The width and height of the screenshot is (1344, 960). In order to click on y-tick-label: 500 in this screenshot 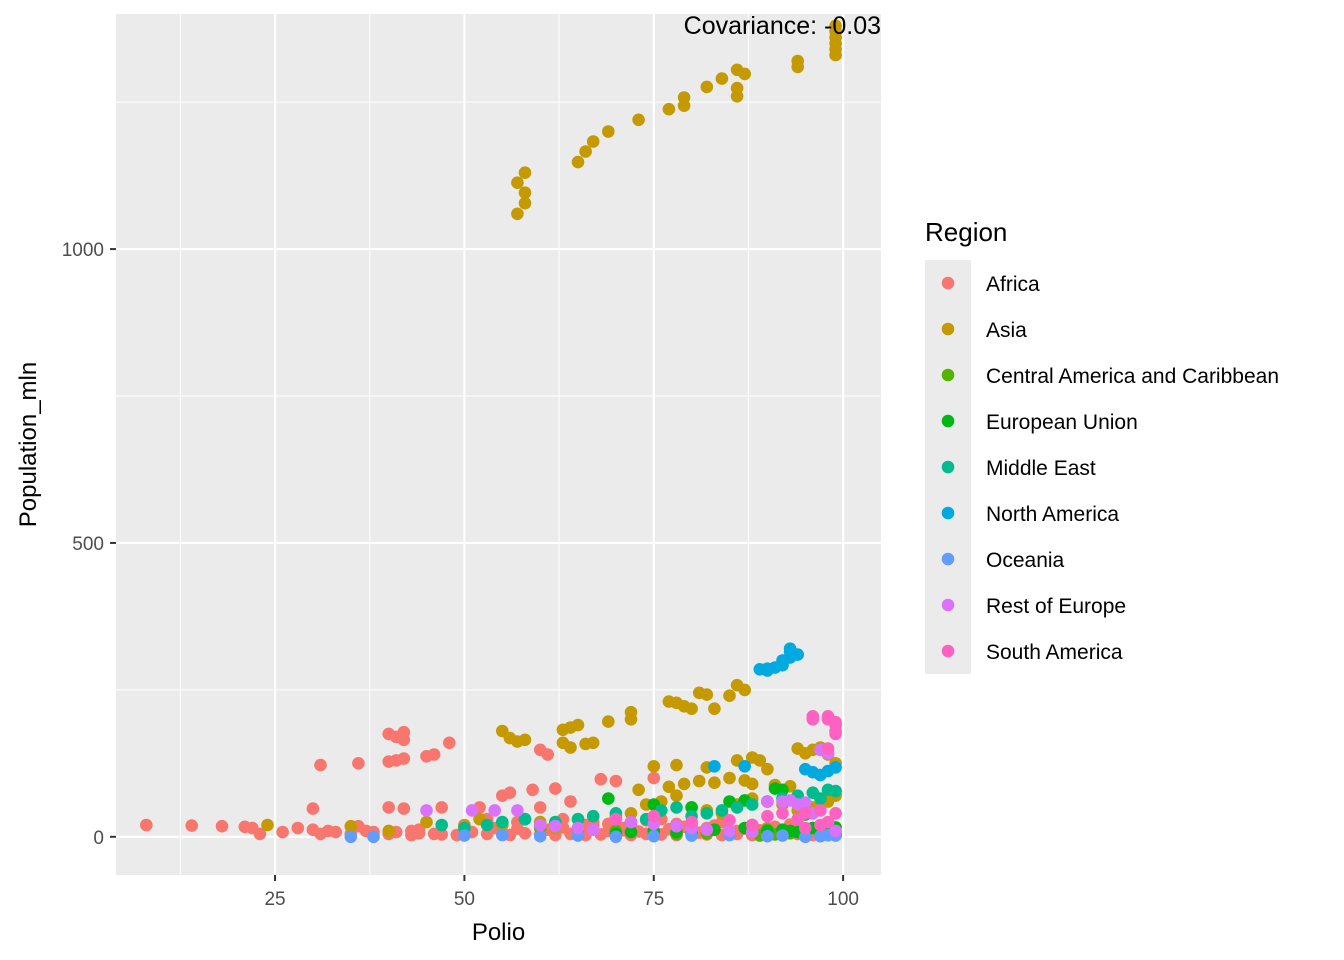, I will do `click(88, 544)`.